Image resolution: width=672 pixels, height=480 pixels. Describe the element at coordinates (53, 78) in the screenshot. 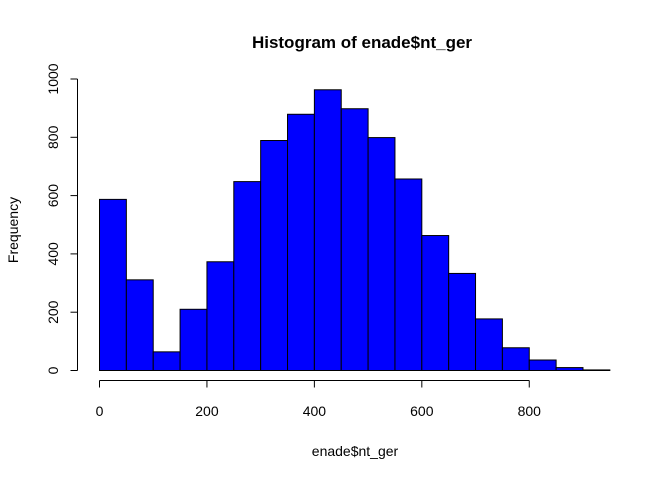

I see `y-tick-label: 1000` at that location.